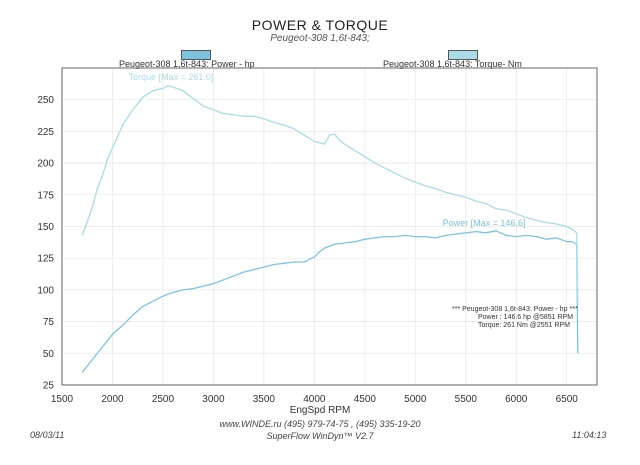  I want to click on footer-date: 08/03/11, so click(47, 435).